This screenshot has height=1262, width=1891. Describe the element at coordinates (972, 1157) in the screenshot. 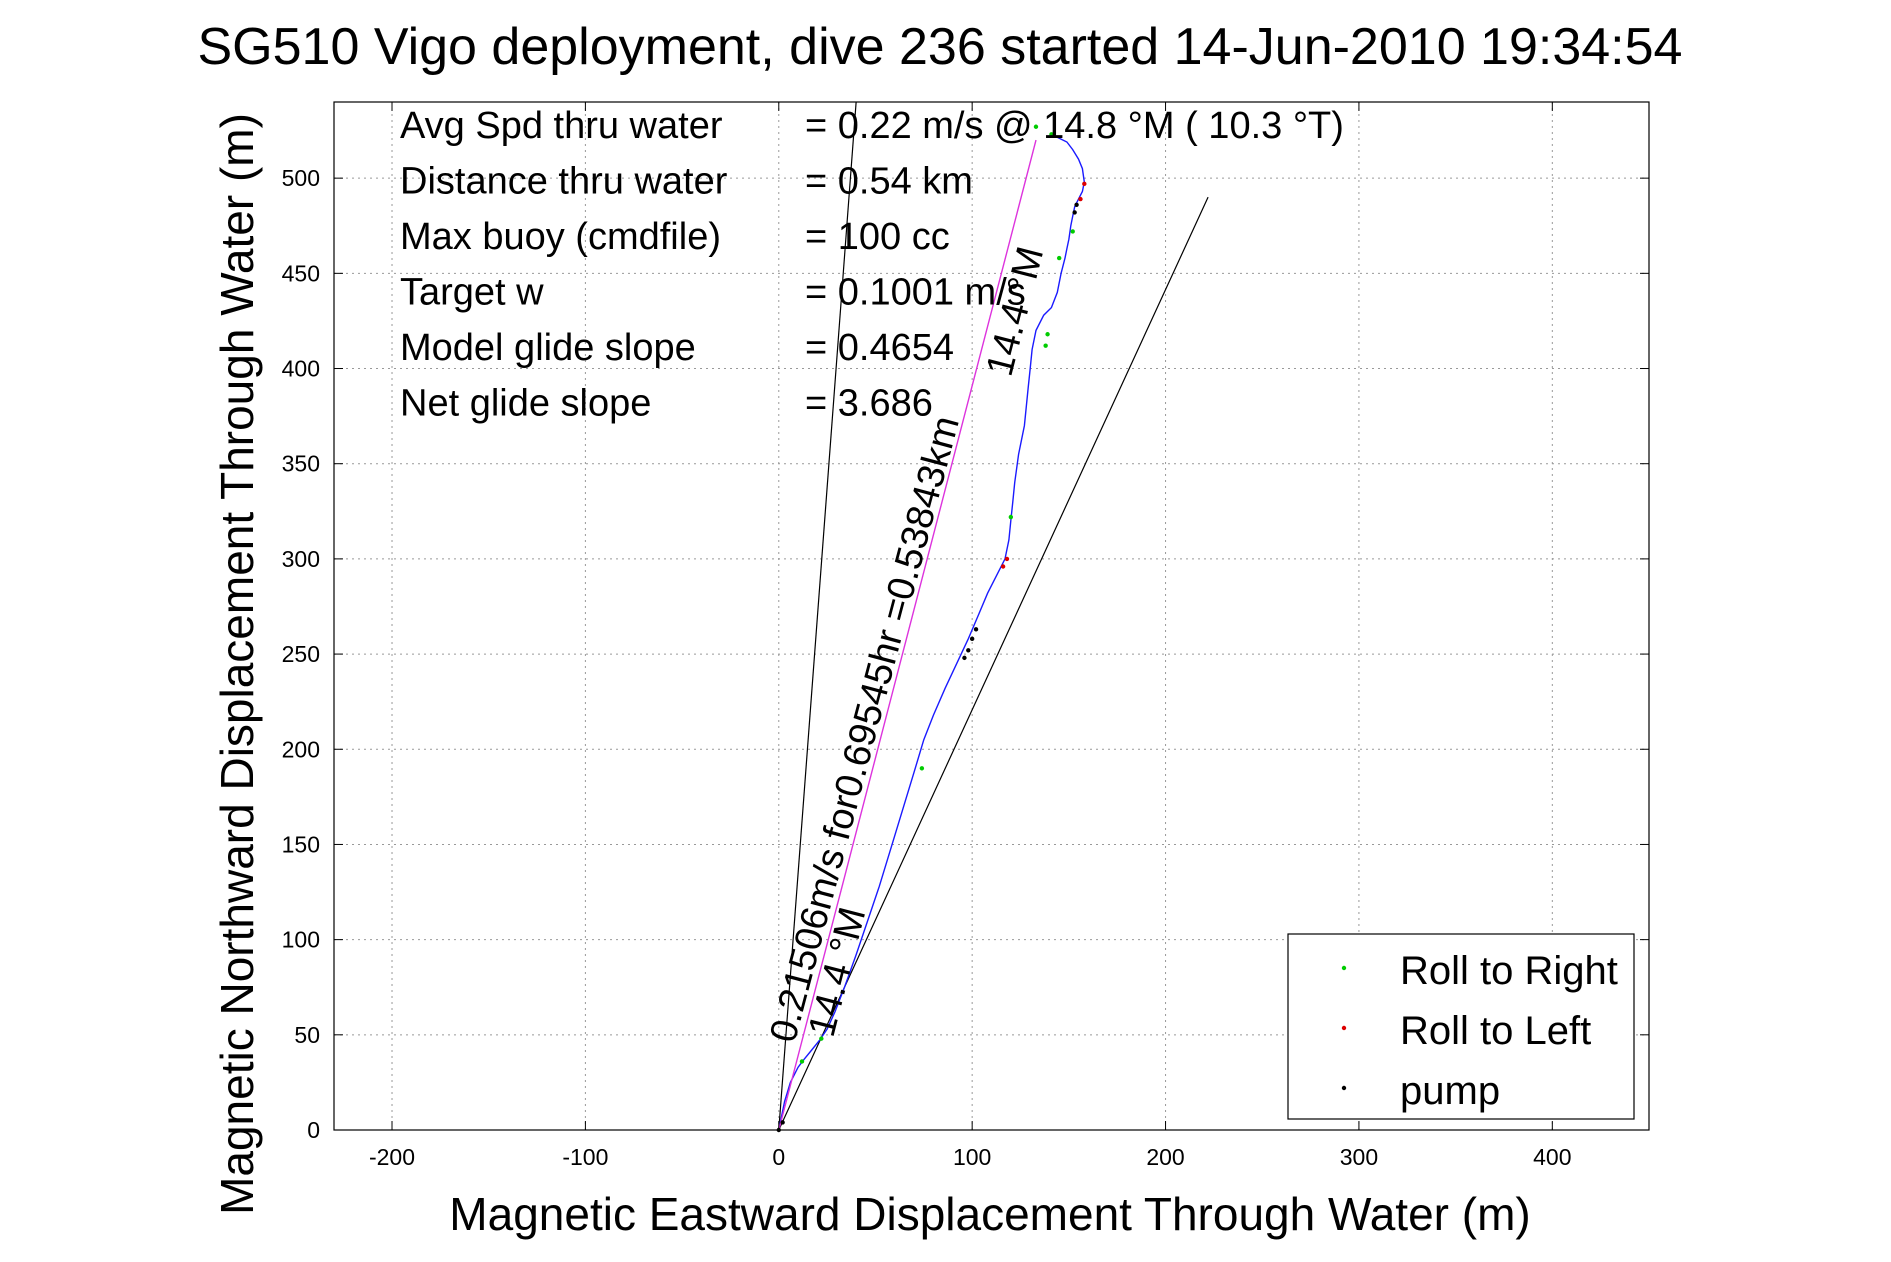

I see `x-tick-label: 100` at that location.